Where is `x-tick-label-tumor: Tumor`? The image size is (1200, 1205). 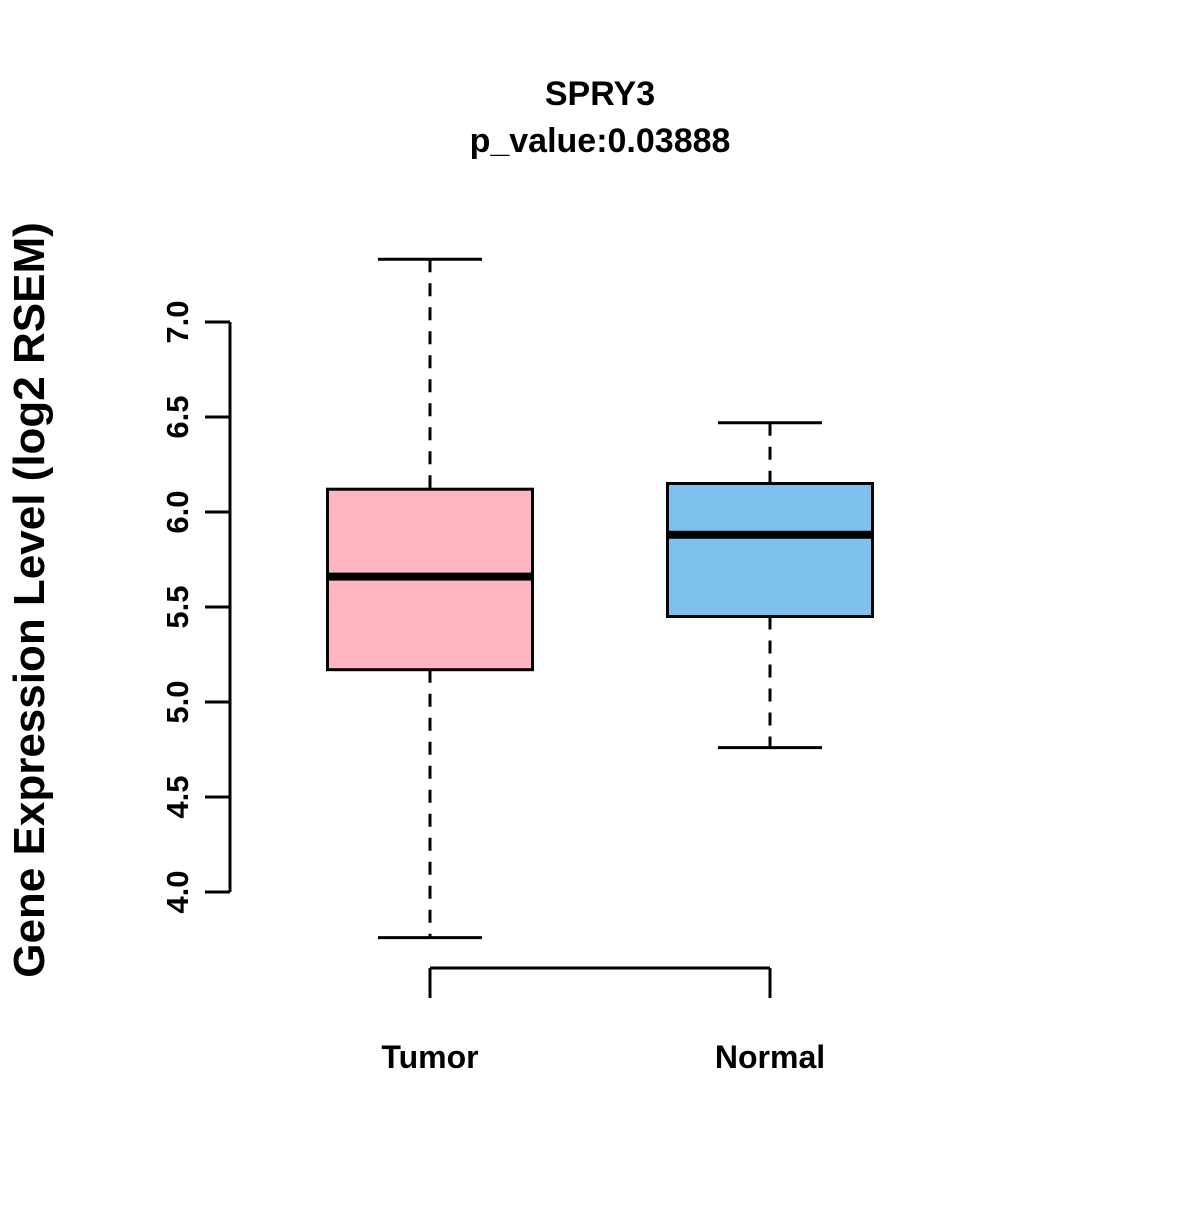
x-tick-label-tumor: Tumor is located at coordinates (429, 1057).